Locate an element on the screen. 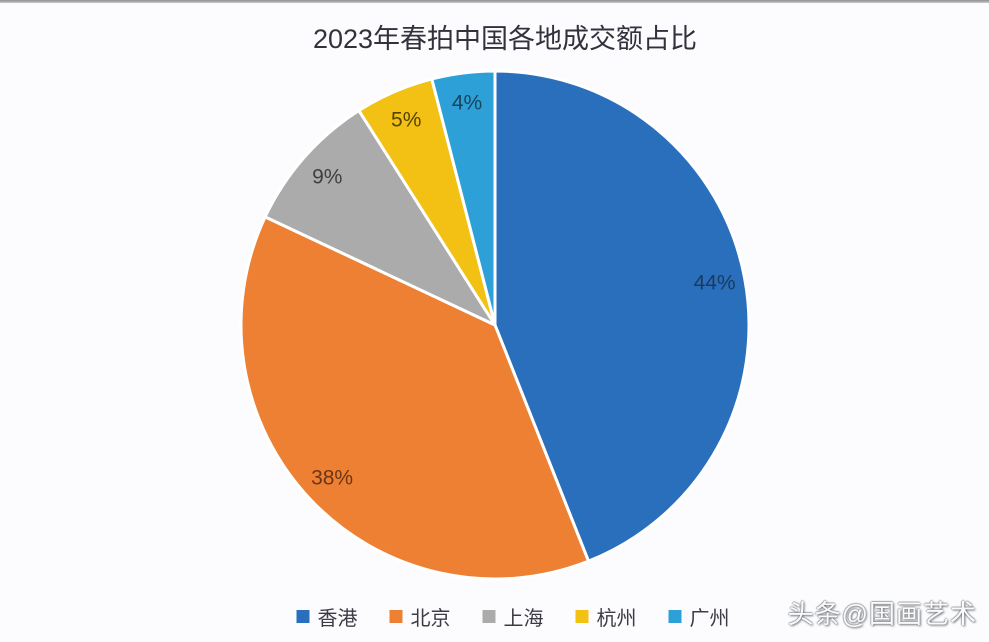  legend-item-杭州: 杭州 is located at coordinates (606, 616).